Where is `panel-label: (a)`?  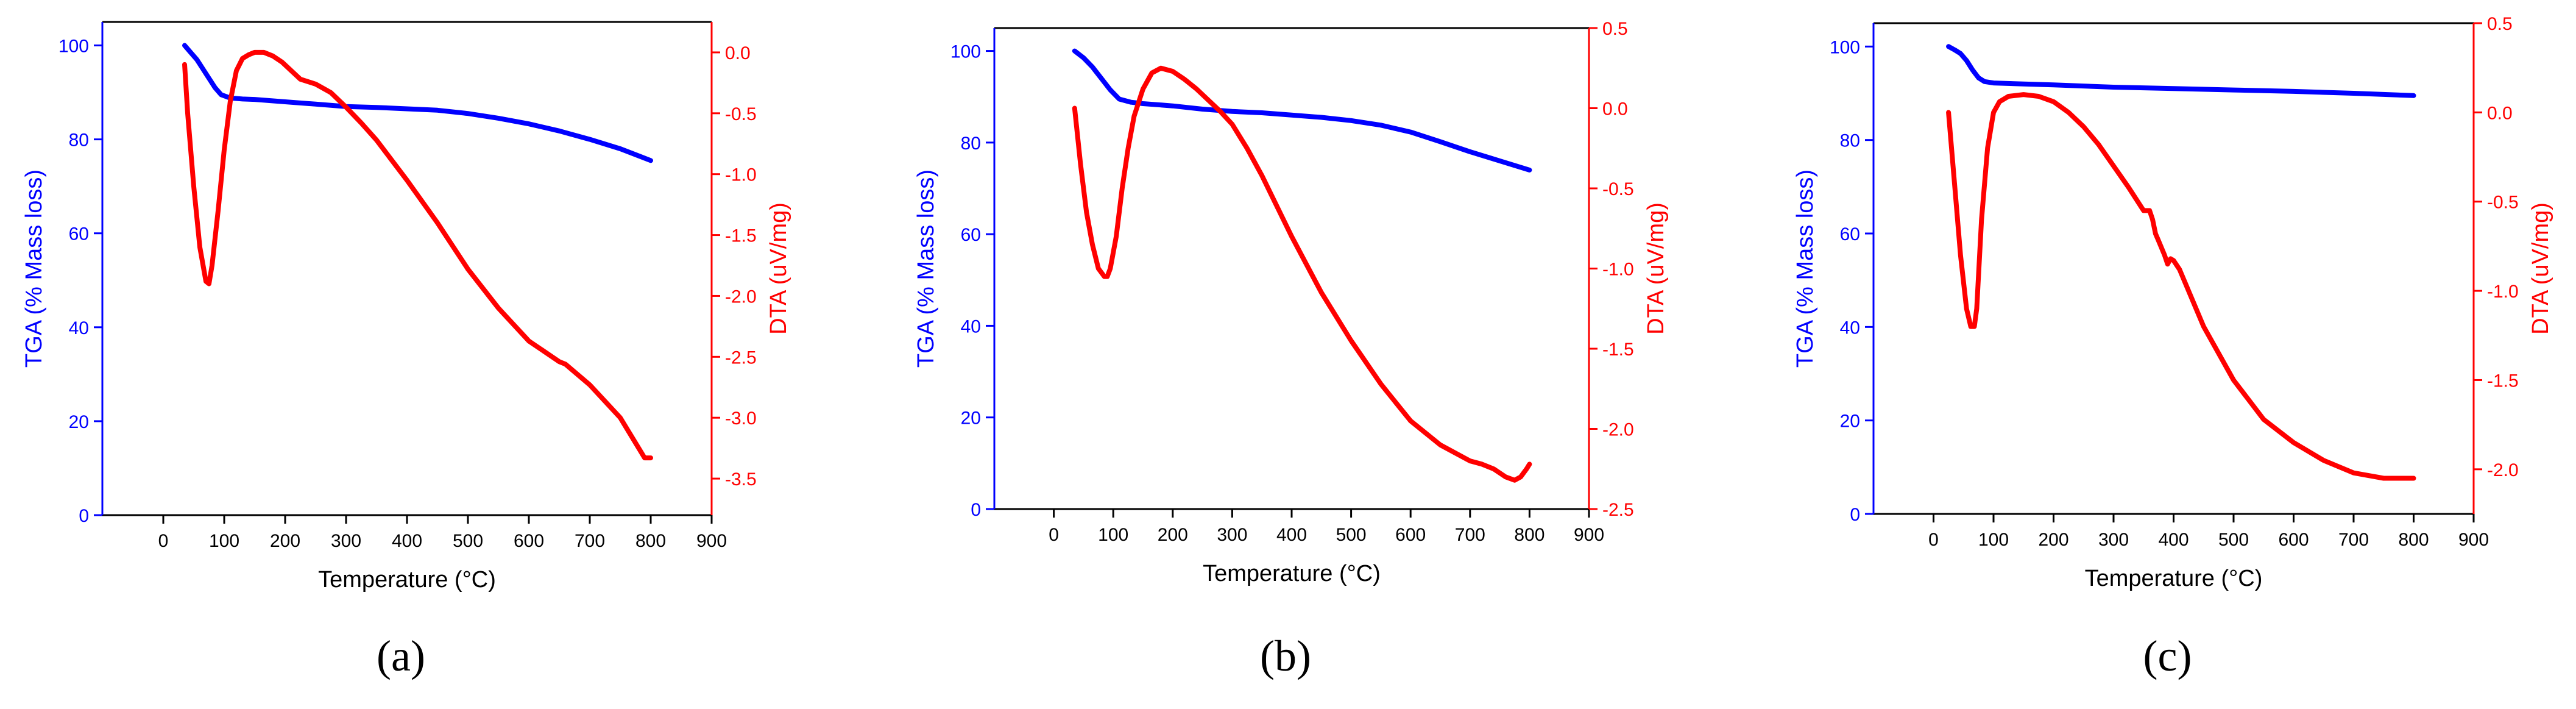
panel-label: (a) is located at coordinates (401, 656).